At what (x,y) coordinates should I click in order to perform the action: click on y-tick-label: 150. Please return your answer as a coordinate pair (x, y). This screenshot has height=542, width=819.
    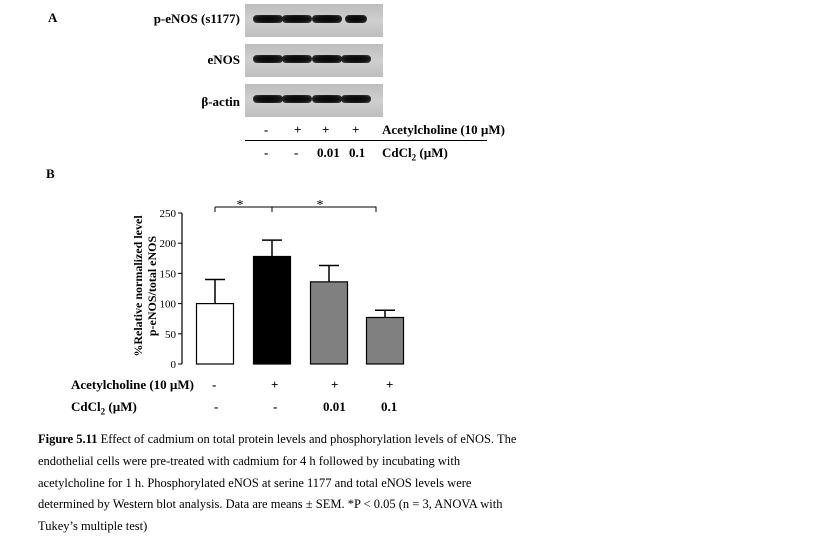
    Looking at the image, I should click on (168, 274).